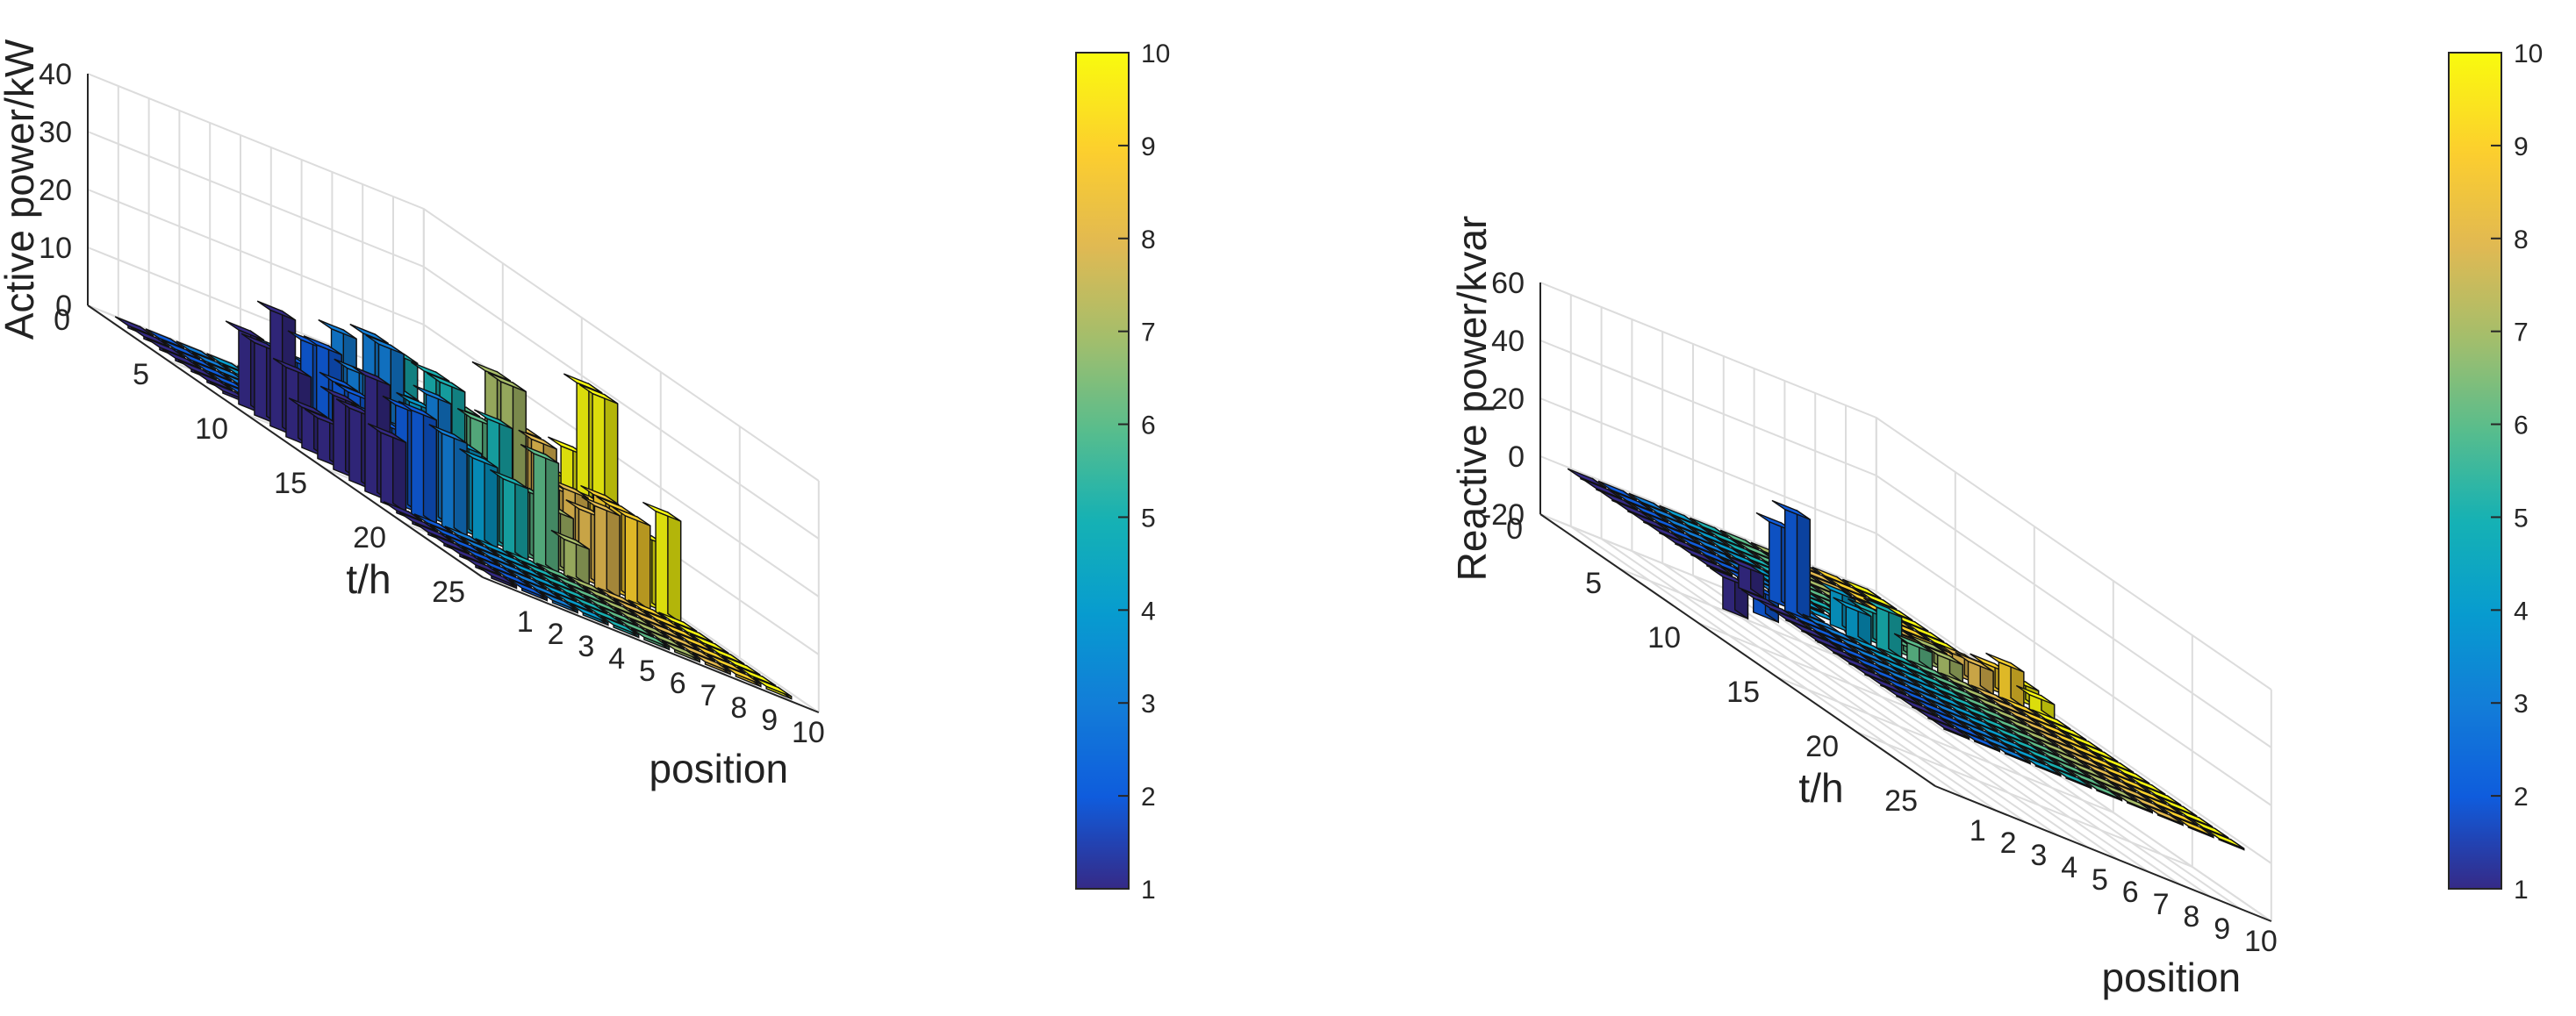 This screenshot has height=1016, width=2576. Describe the element at coordinates (56, 248) in the screenshot. I see `z-tick-label: 10` at that location.